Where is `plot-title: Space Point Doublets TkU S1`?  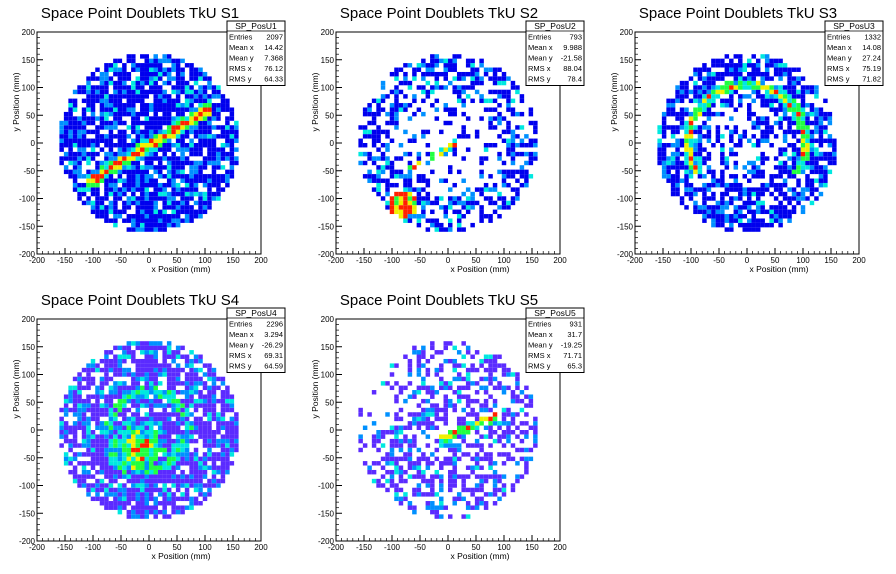
plot-title: Space Point Doublets TkU S1 is located at coordinates (140, 13).